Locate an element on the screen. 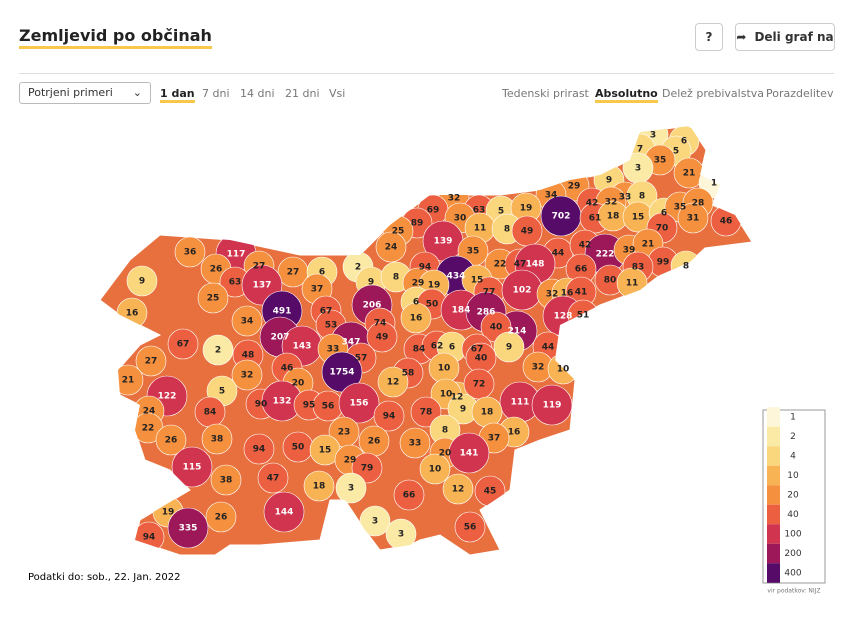  municipality-label: 28 is located at coordinates (698, 204).